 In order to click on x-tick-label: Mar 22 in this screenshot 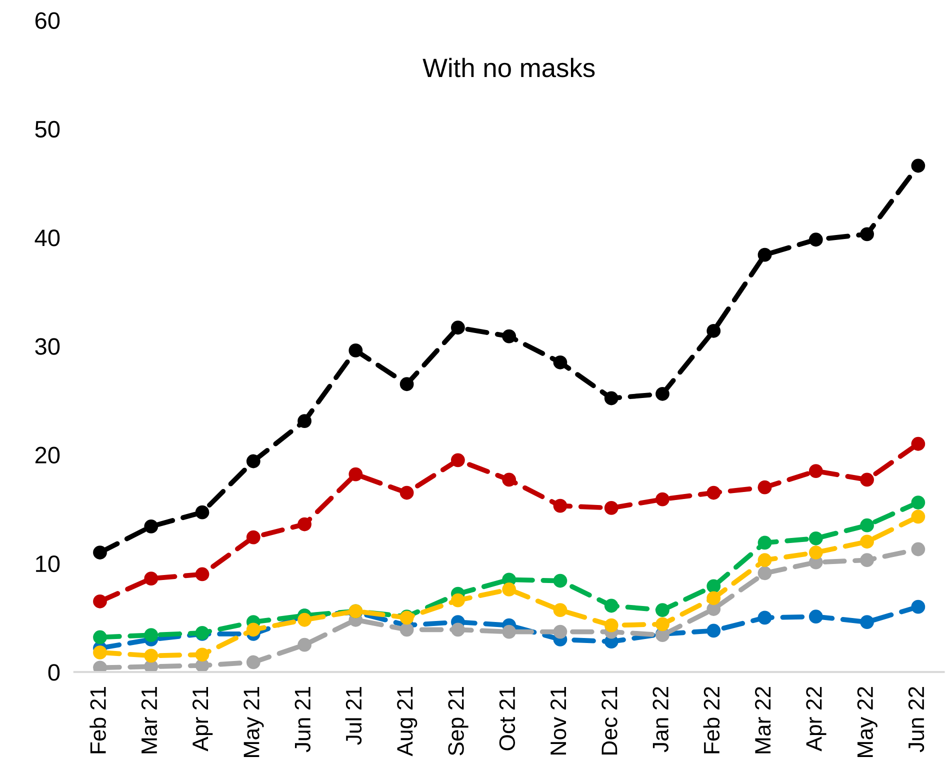, I will do `click(762, 720)`.